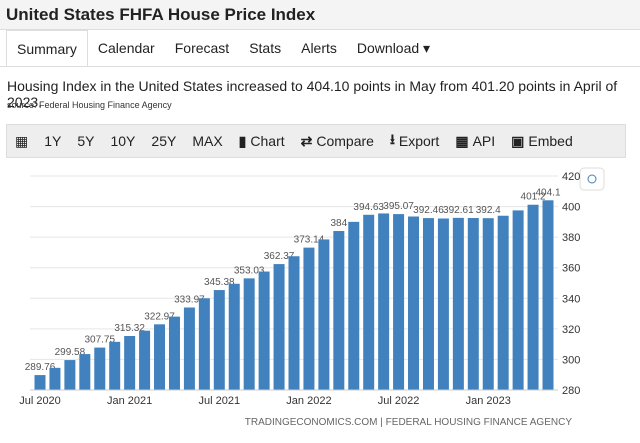  What do you see at coordinates (70, 352) in the screenshot?
I see `value-label: 299.58` at bounding box center [70, 352].